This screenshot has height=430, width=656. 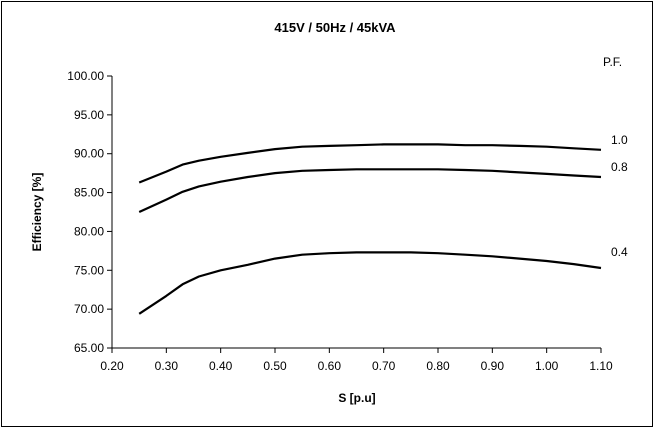 What do you see at coordinates (619, 140) in the screenshot?
I see `series-label: 1.0` at bounding box center [619, 140].